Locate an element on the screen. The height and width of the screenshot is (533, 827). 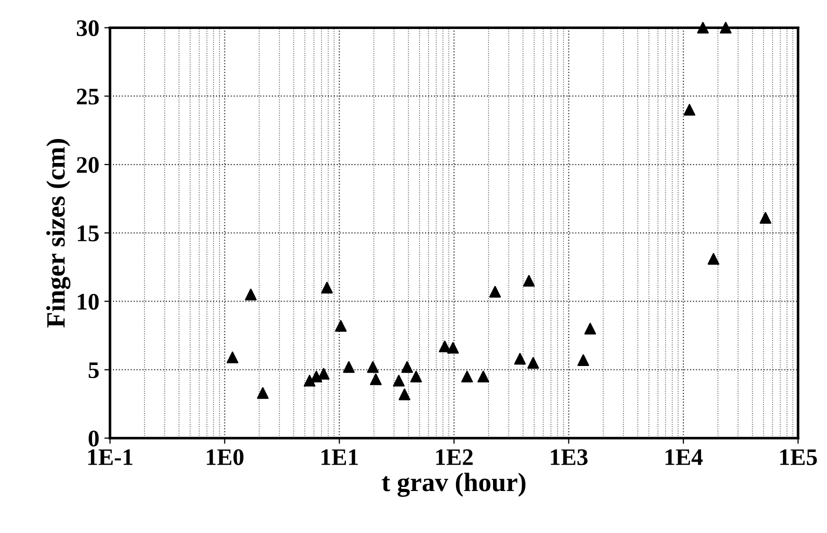
x-tick-label: 1E4 is located at coordinates (684, 457).